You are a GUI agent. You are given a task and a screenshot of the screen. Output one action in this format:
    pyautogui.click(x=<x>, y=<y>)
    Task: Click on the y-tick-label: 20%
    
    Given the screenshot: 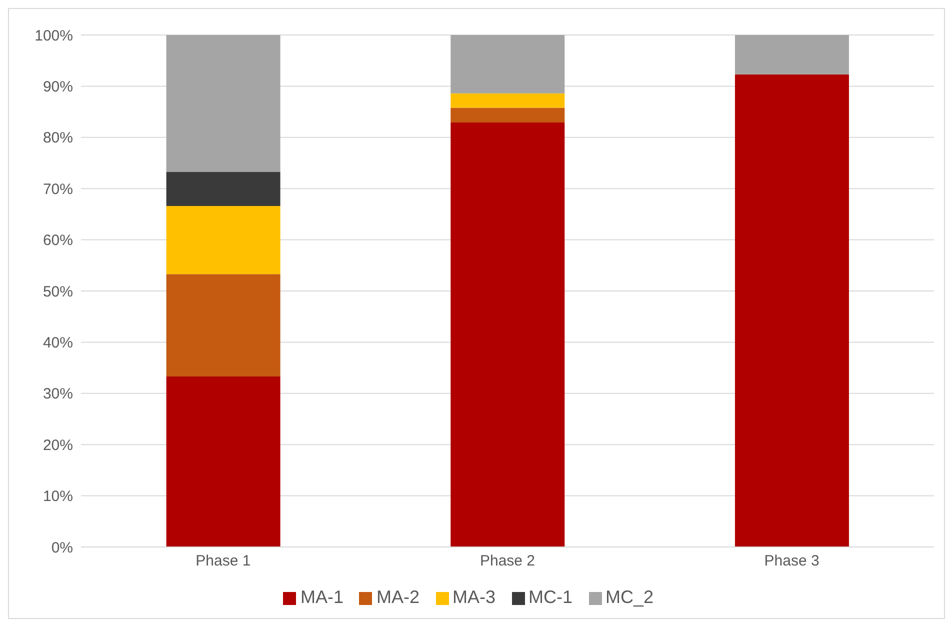 What is the action you would take?
    pyautogui.click(x=57, y=445)
    